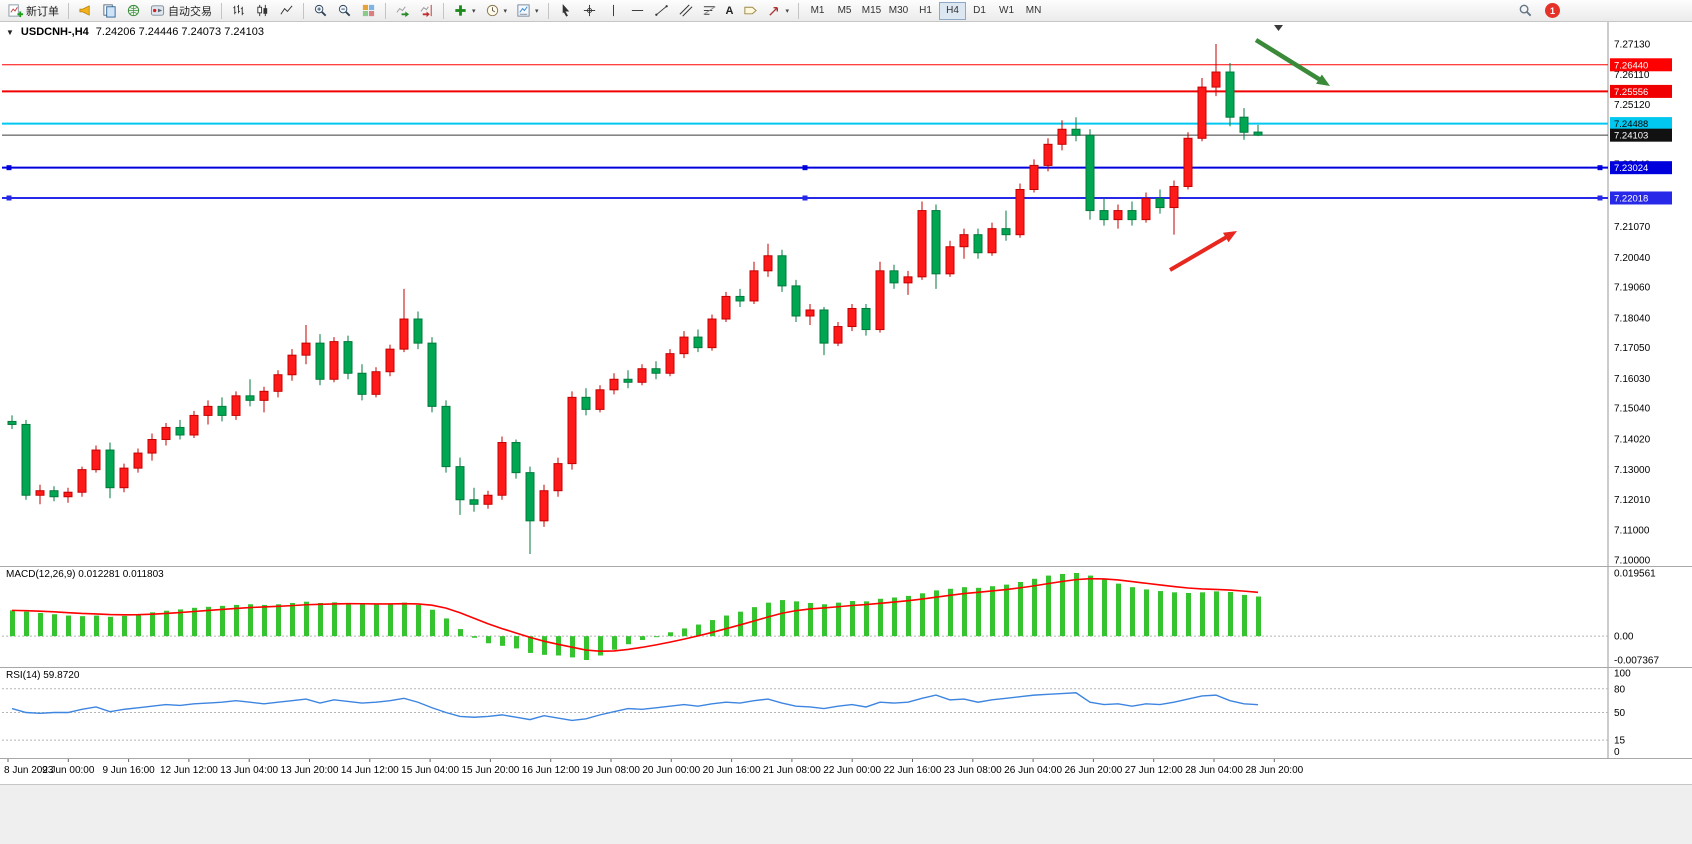  What do you see at coordinates (181, 11) in the screenshot?
I see `auto-trading-button: 自动交易` at bounding box center [181, 11].